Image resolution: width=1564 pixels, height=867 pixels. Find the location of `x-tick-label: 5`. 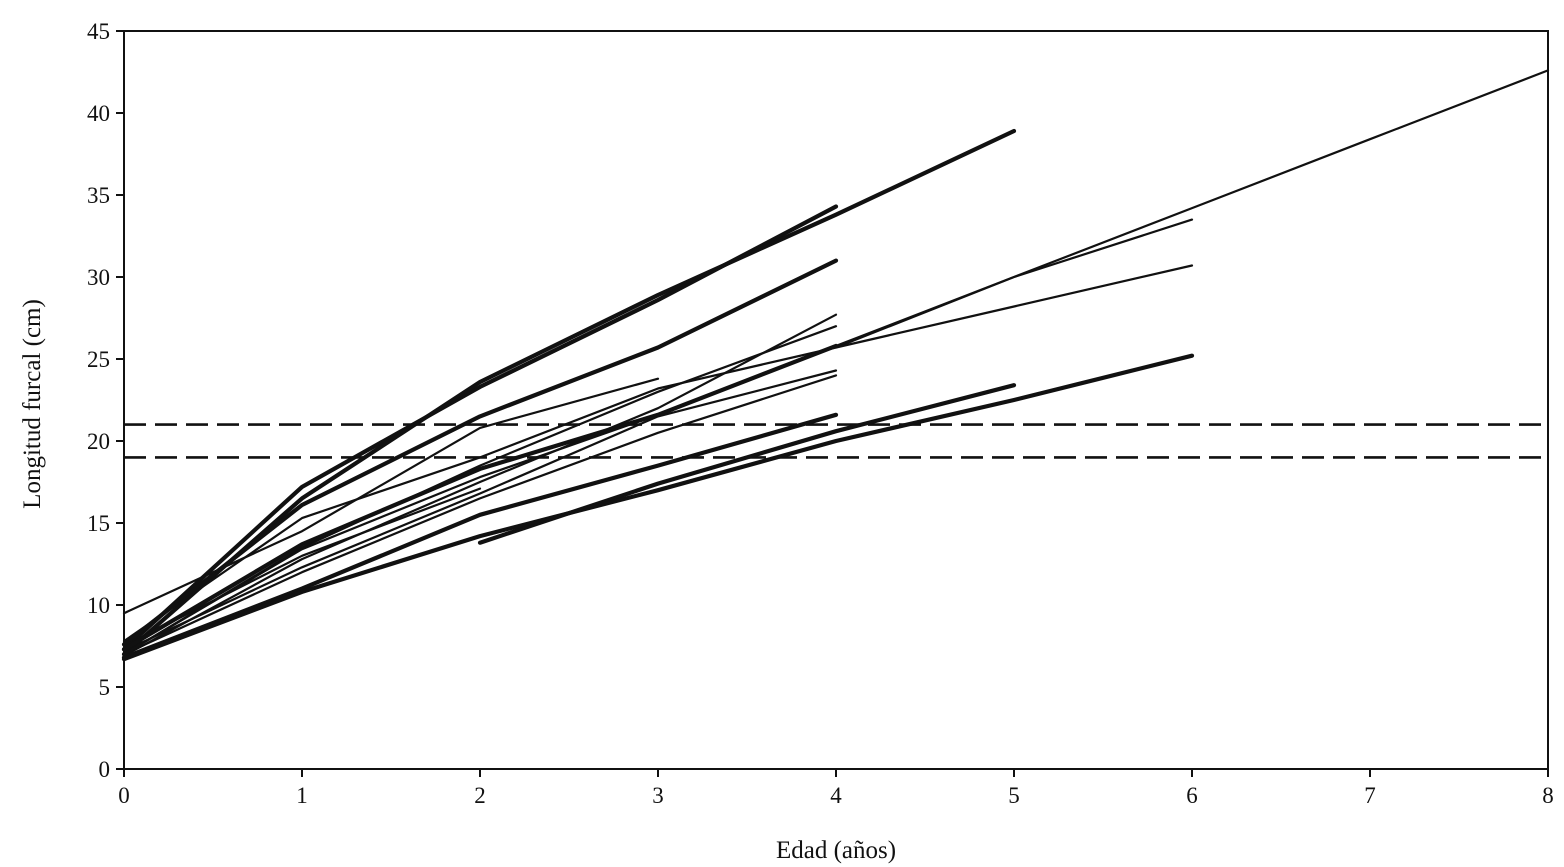

x-tick-label: 5 is located at coordinates (1014, 795).